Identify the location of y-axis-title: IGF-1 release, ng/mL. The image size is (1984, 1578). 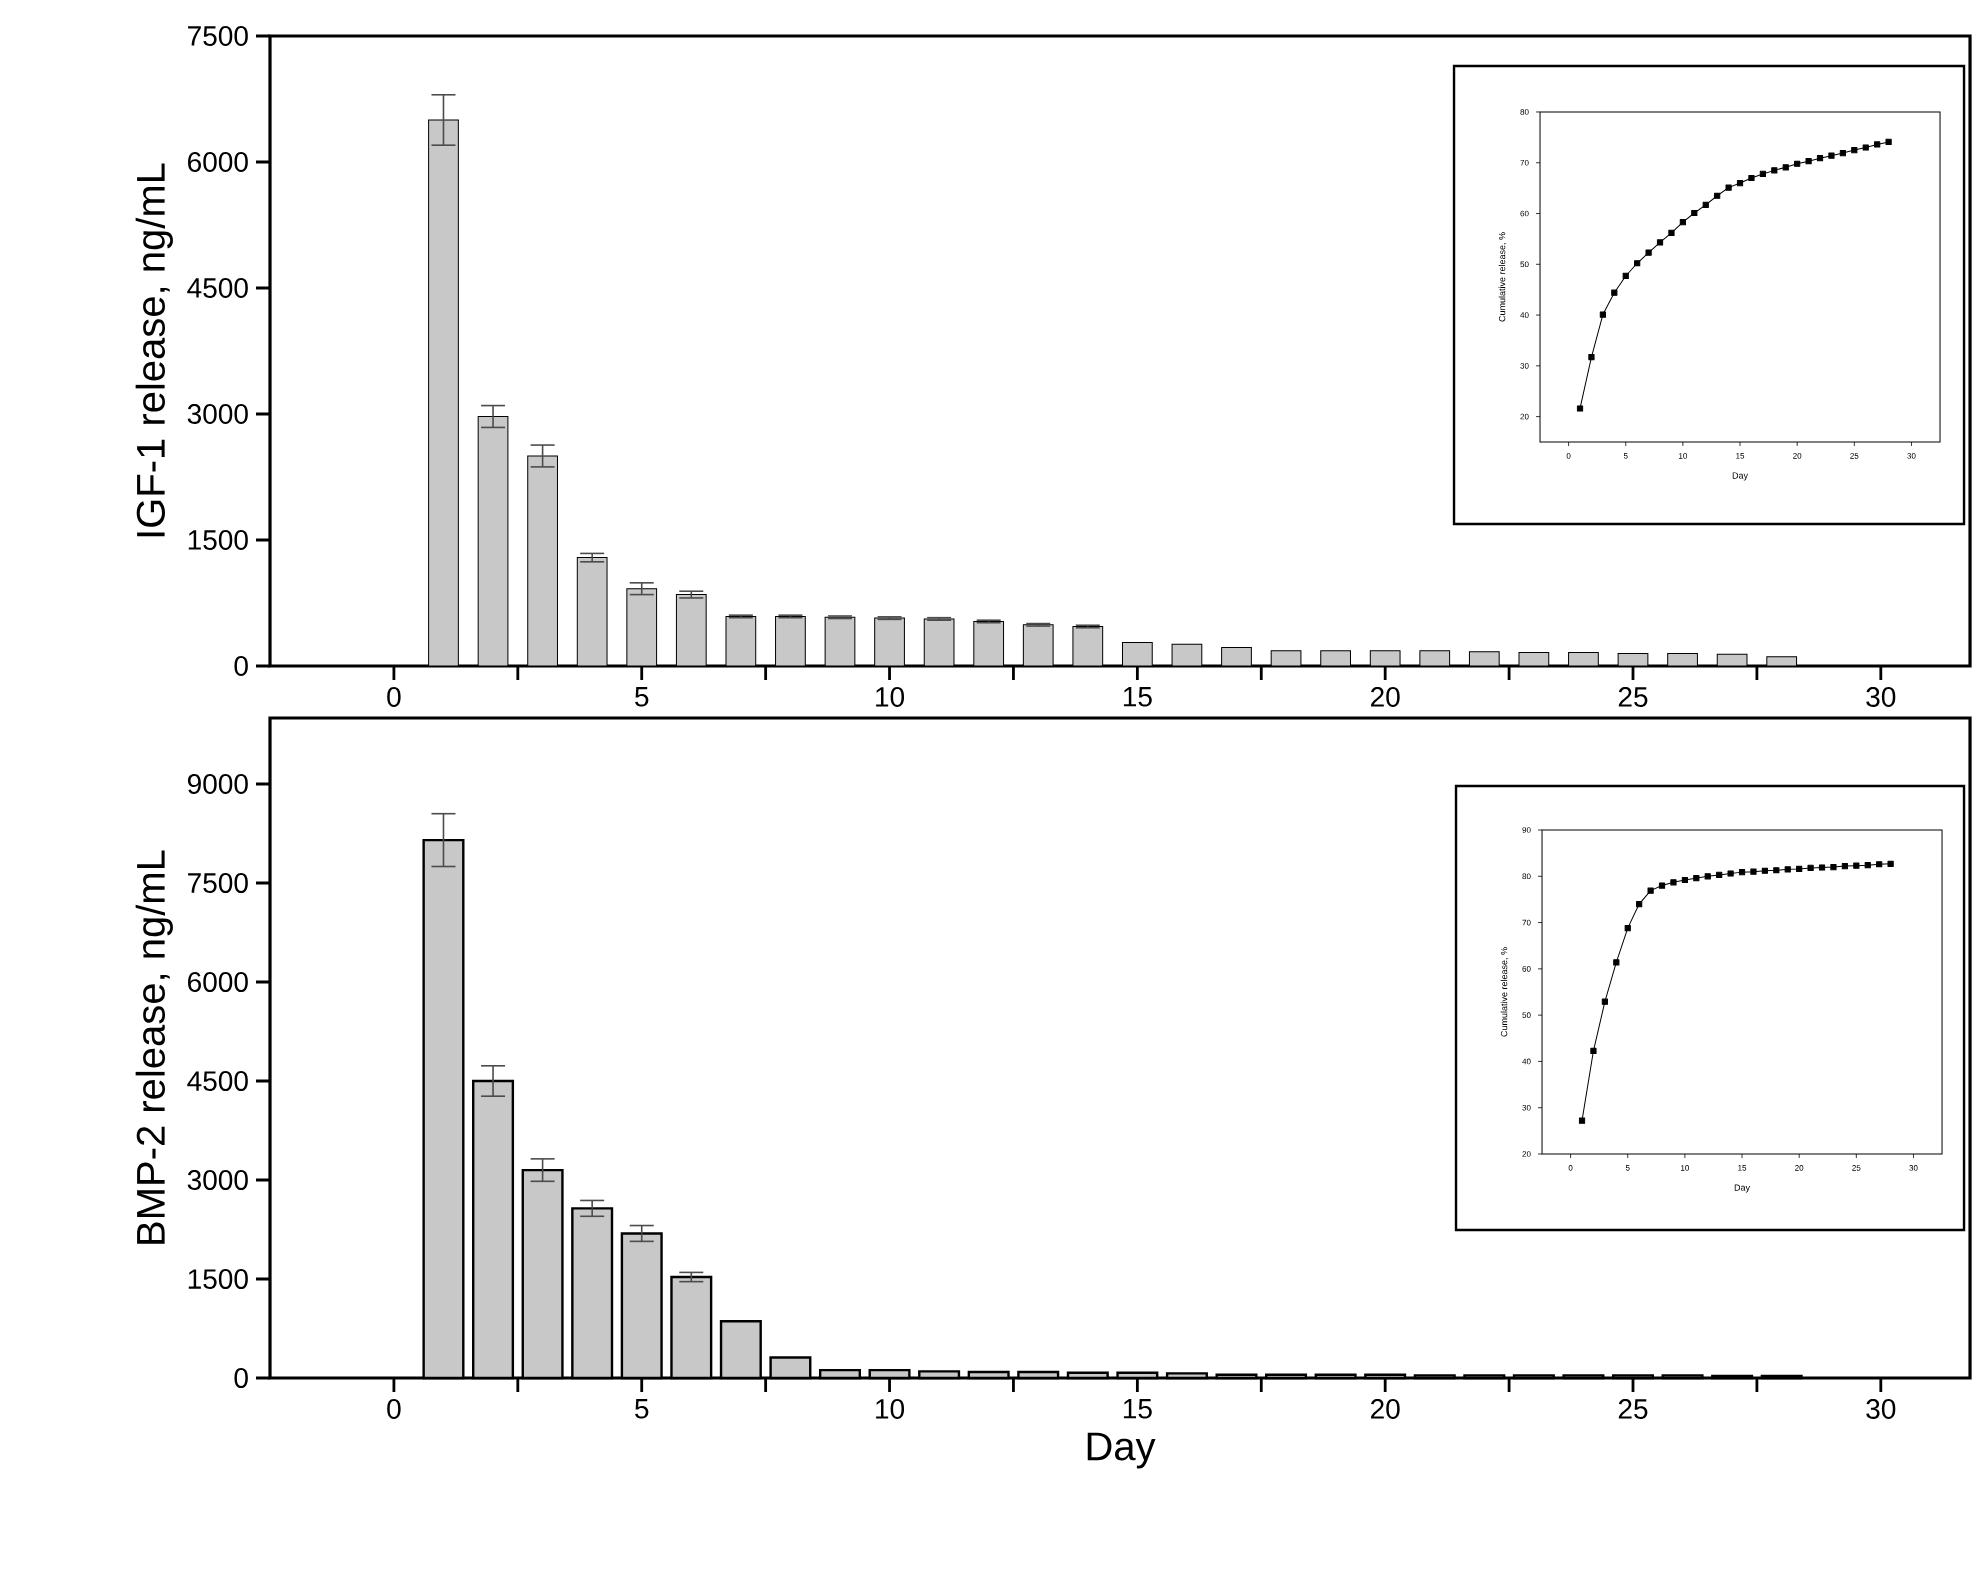
(154, 350).